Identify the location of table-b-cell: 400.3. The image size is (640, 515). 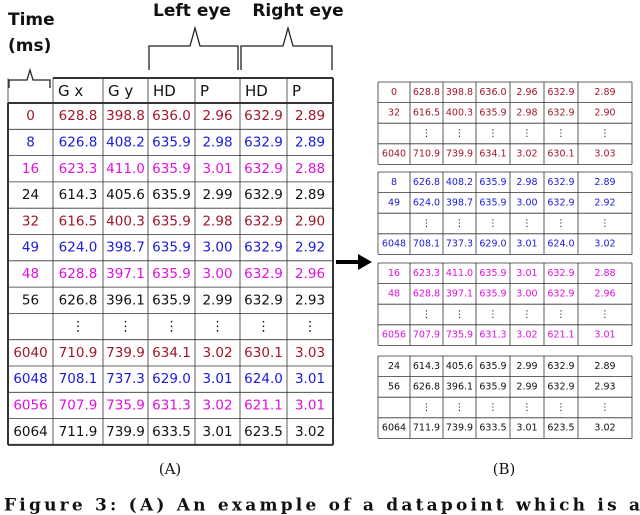
(459, 112).